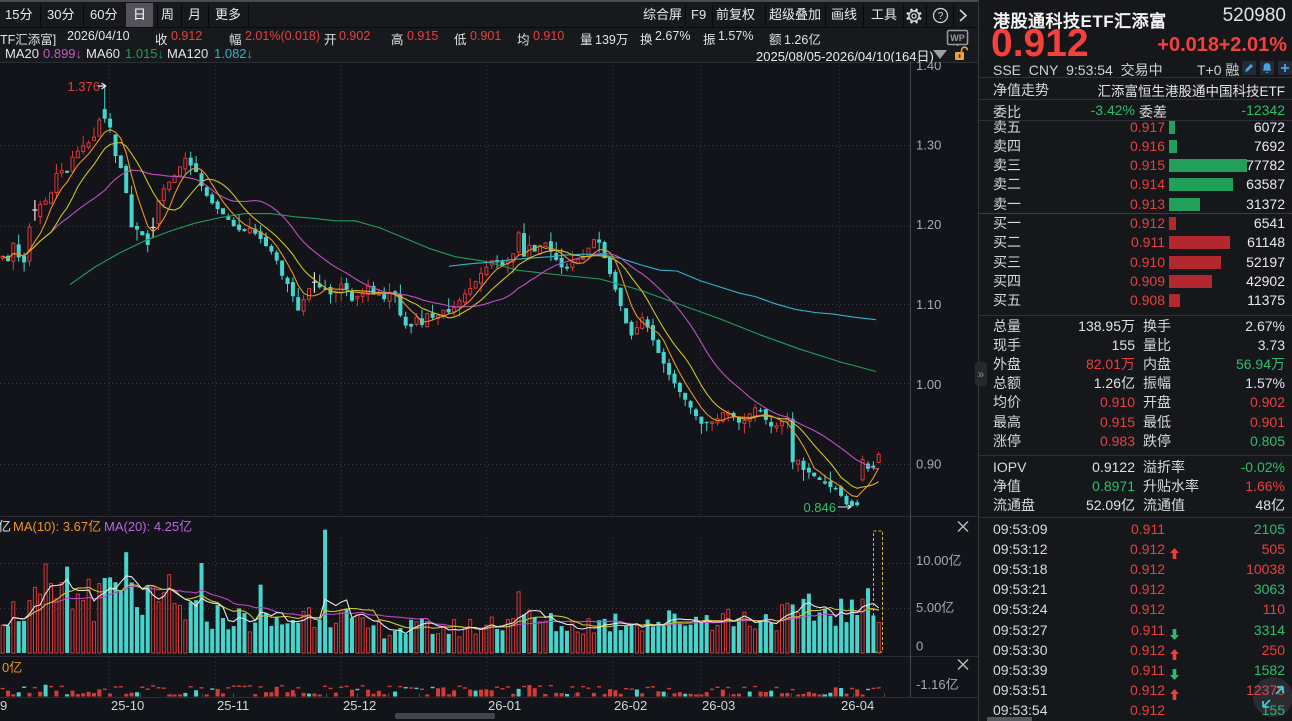  Describe the element at coordinates (928, 224) in the screenshot. I see `svg-text: 1.20` at that location.